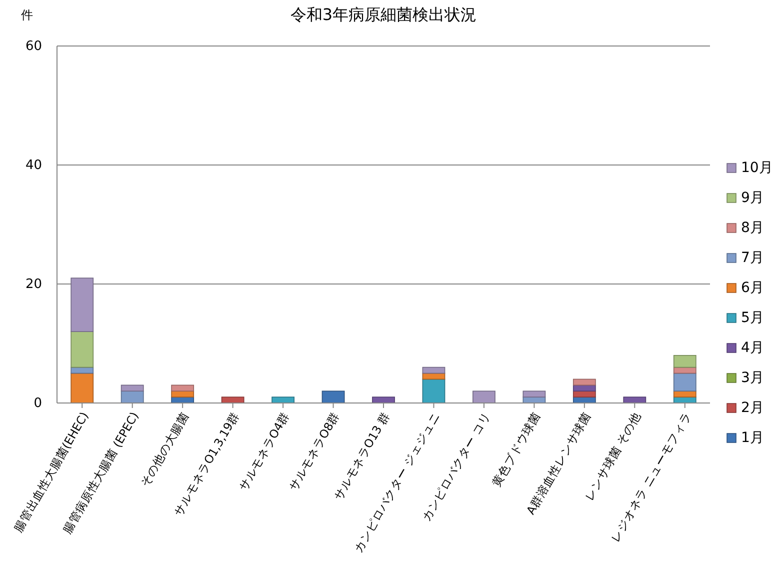 The height and width of the screenshot is (563, 775). What do you see at coordinates (752, 228) in the screenshot?
I see `legend-label: 8月` at bounding box center [752, 228].